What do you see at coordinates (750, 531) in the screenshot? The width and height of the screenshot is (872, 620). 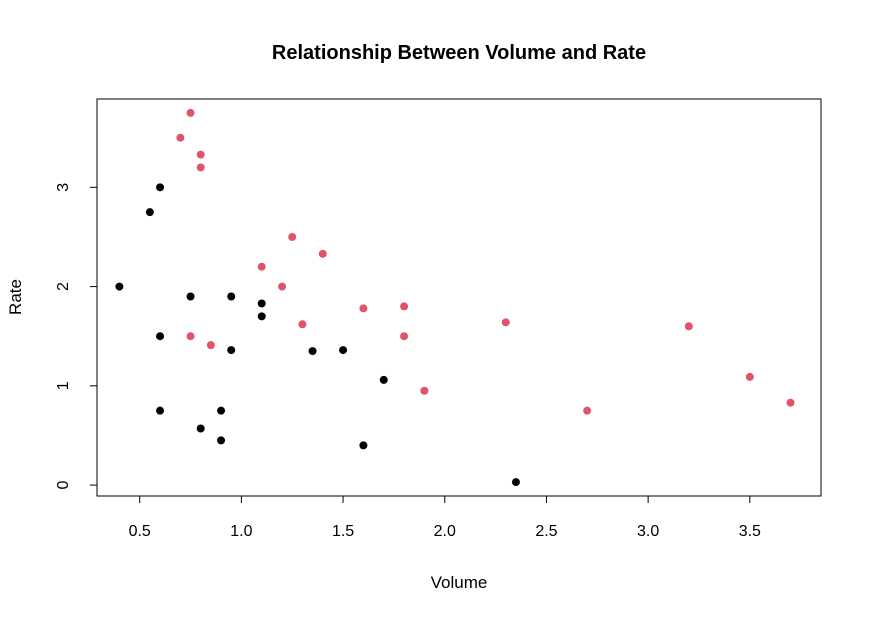 I see `x-tick-label: 3.5` at bounding box center [750, 531].